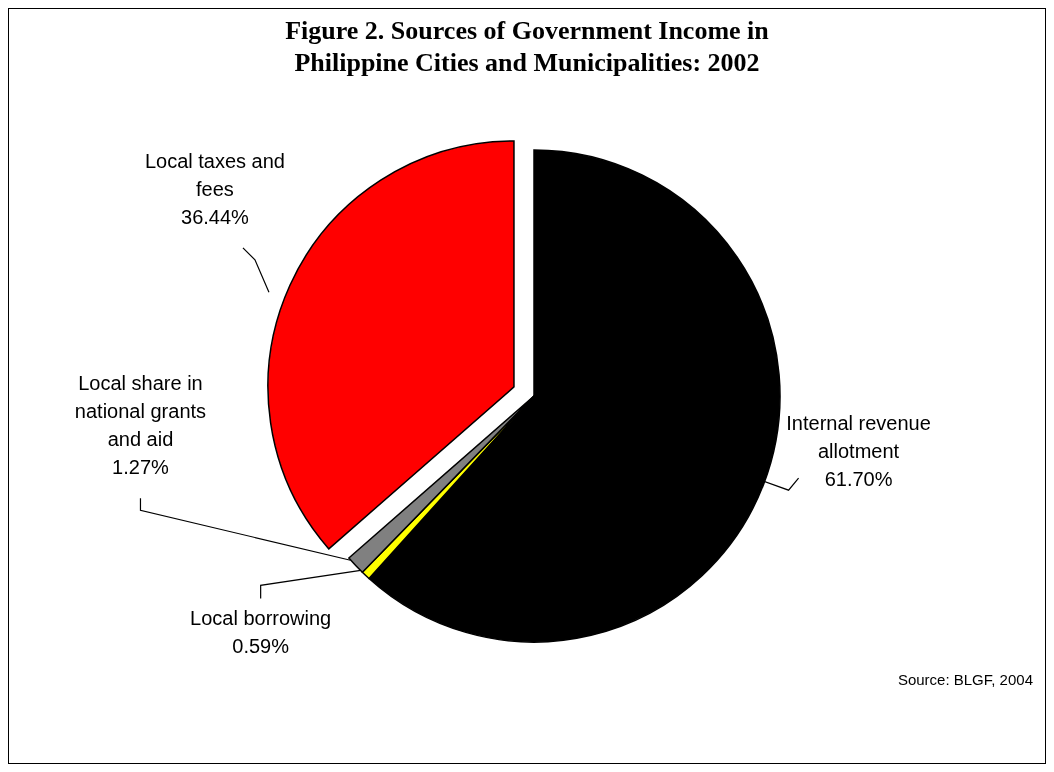 This screenshot has width=1054, height=772. Describe the element at coordinates (141, 467) in the screenshot. I see `data-label: 1.27%` at that location.